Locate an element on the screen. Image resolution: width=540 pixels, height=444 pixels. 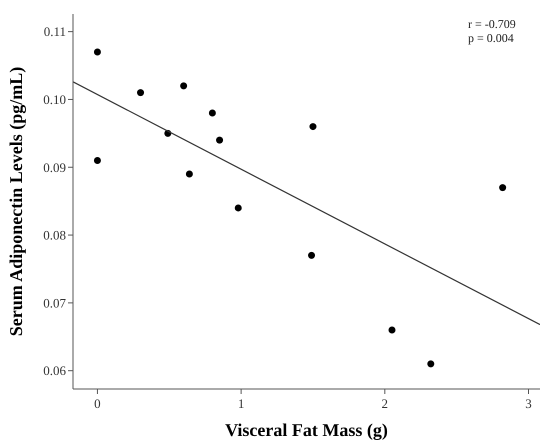
y-tick-label: 0.07 is located at coordinates (54, 302).